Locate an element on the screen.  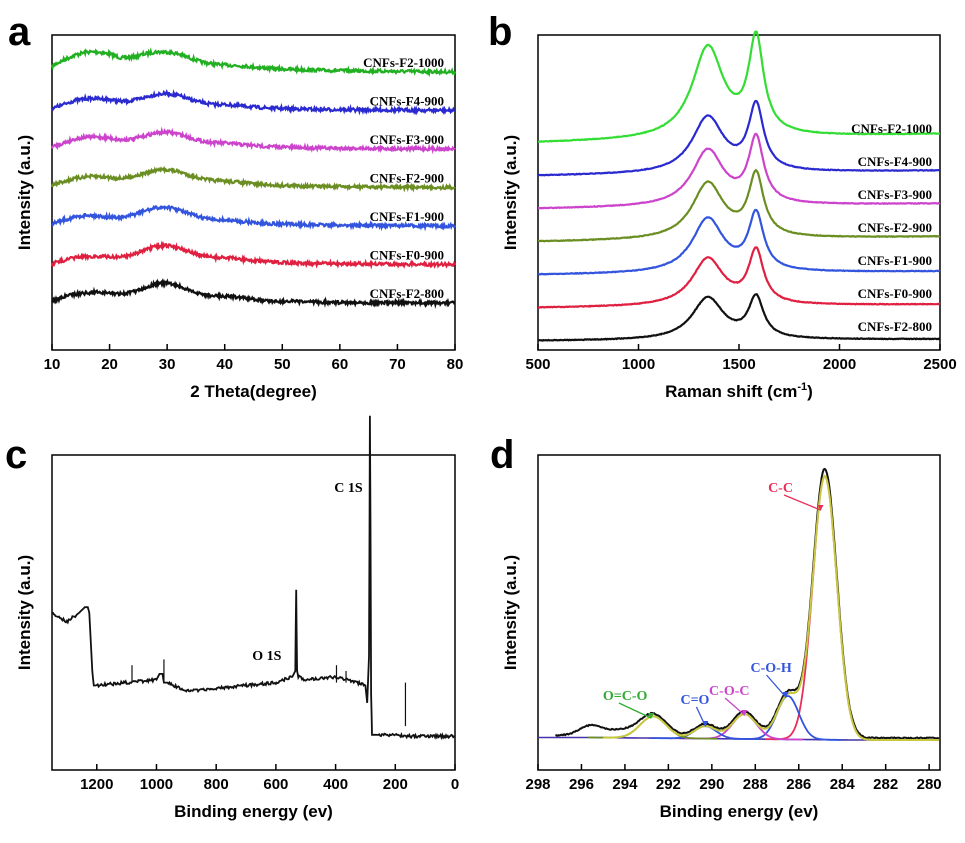
x-tick-label: 286 is located at coordinates (798, 784).